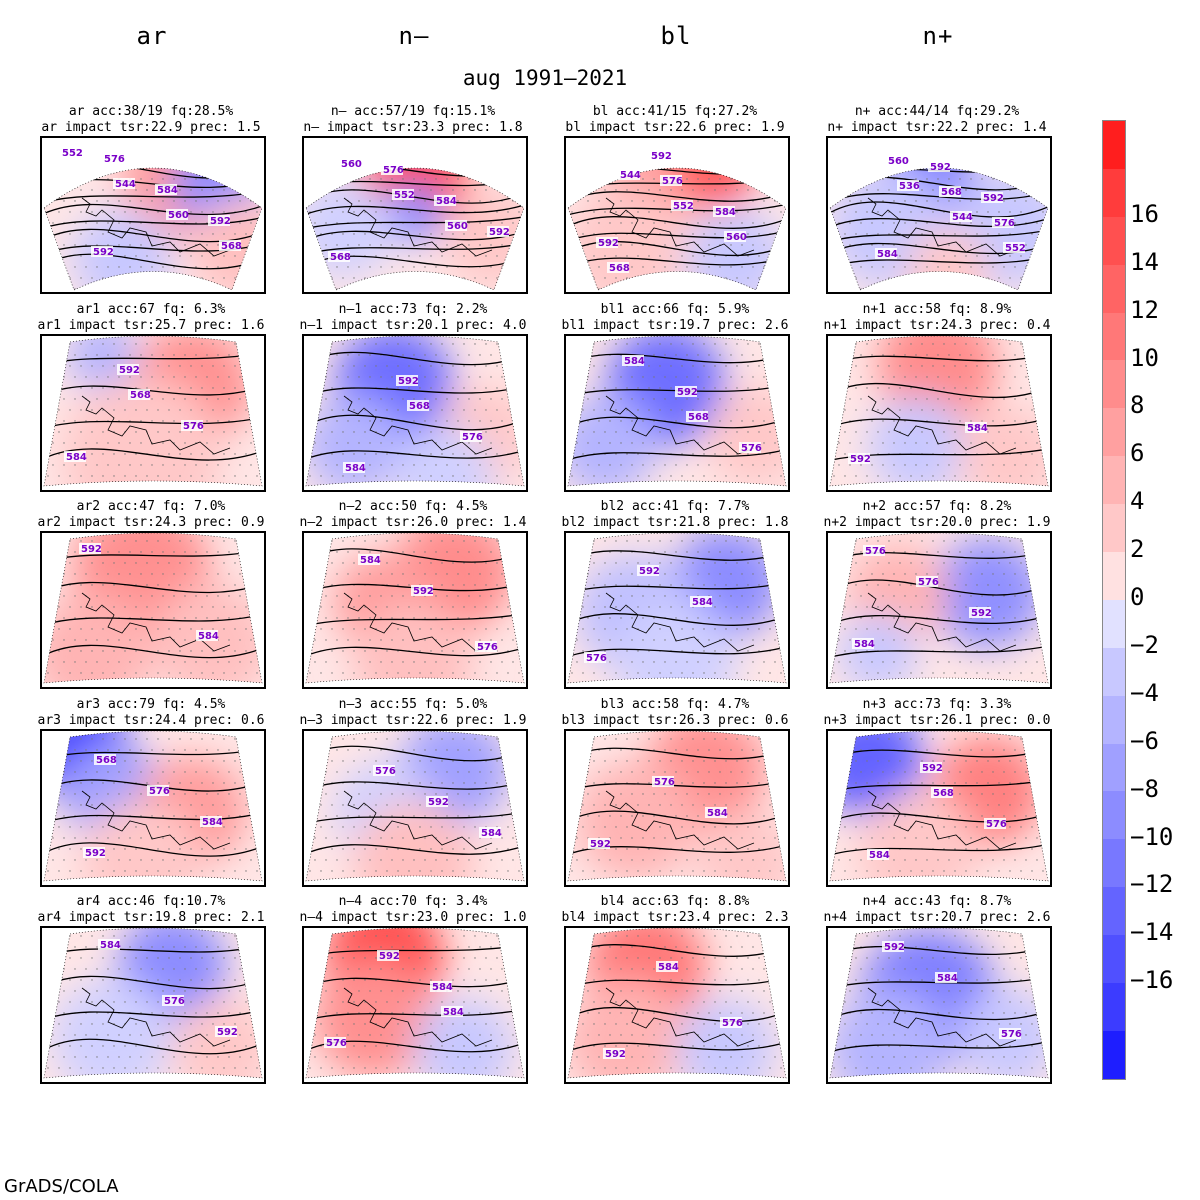  I want to click on map-plot: 568 576 584 592, so click(415, 411).